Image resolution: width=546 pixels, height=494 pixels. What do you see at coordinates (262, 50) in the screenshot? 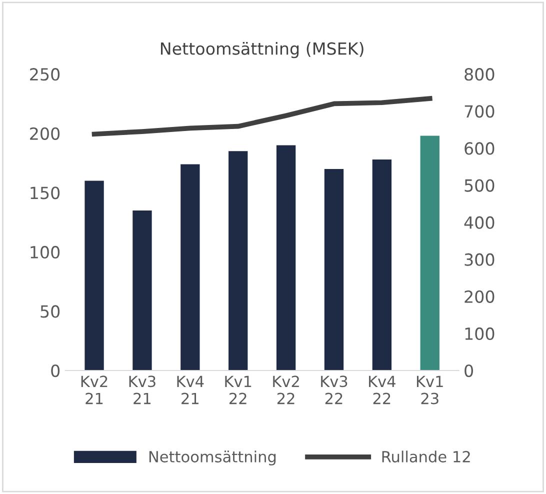
I see `chart-title: Nettoomsättning (MSEK)` at bounding box center [262, 50].